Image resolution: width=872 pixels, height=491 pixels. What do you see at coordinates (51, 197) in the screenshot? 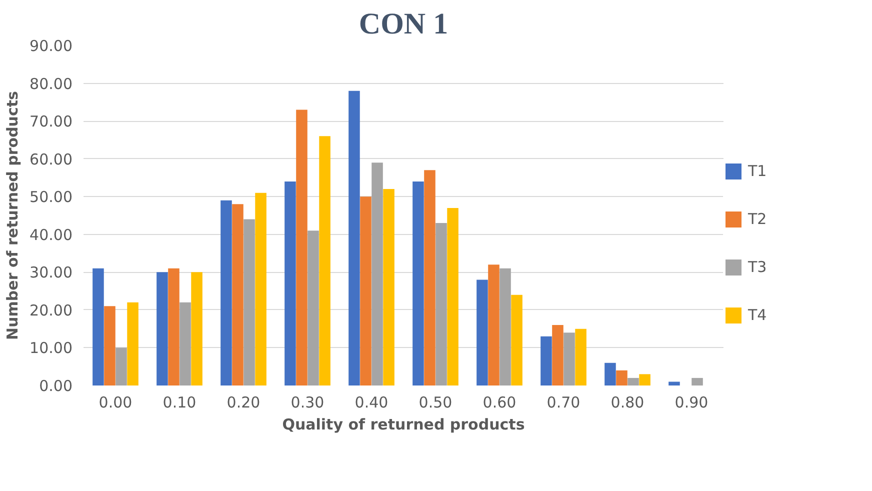
I see `y-tick-label: 50.00` at bounding box center [51, 197].